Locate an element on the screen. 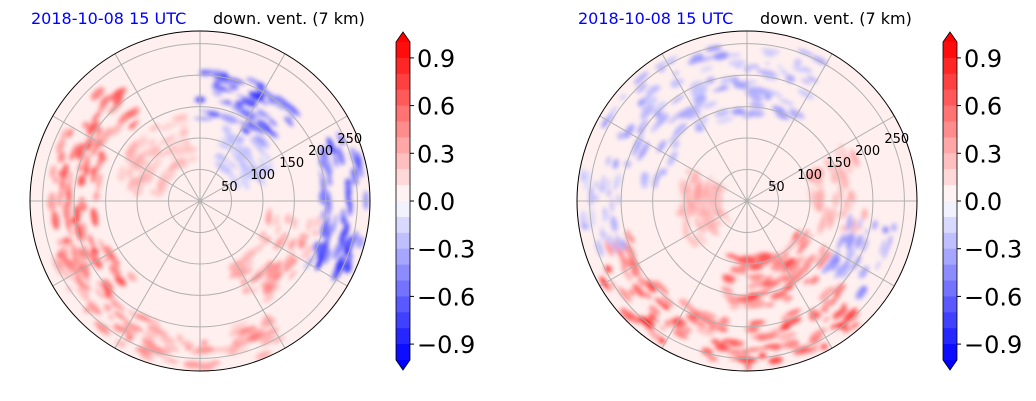 The image size is (1036, 401). right-radial-label-50: 50 is located at coordinates (776, 187).